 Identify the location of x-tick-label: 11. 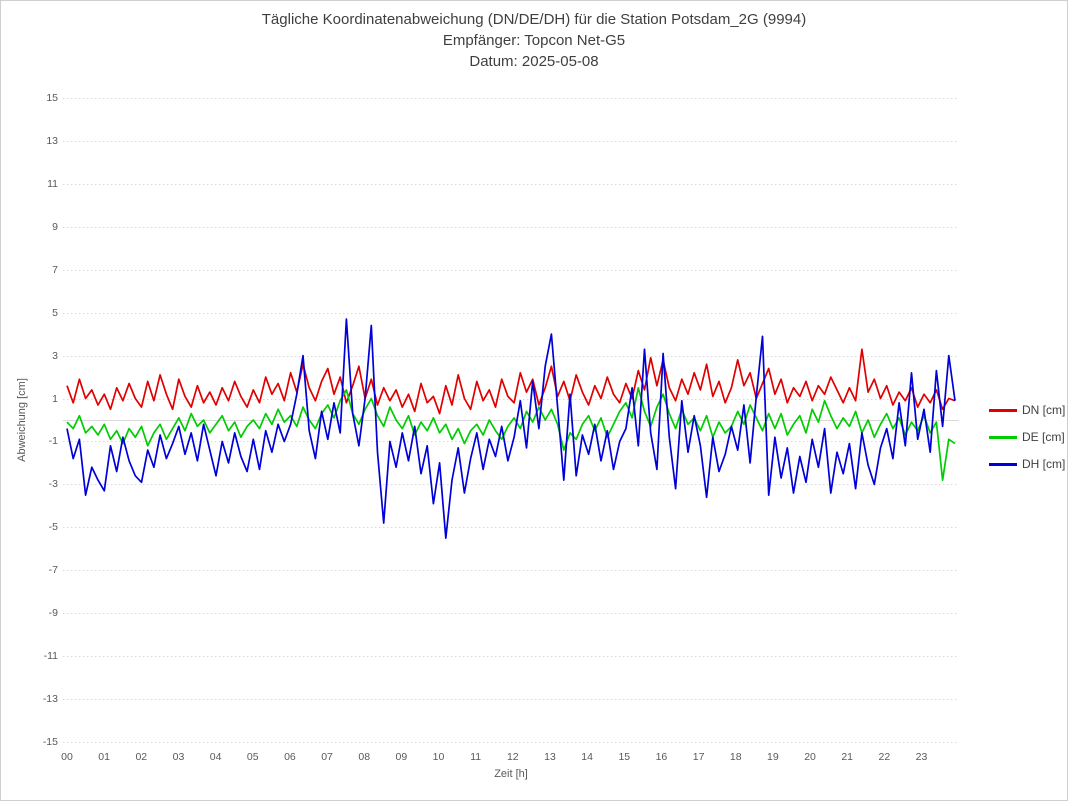
(476, 757).